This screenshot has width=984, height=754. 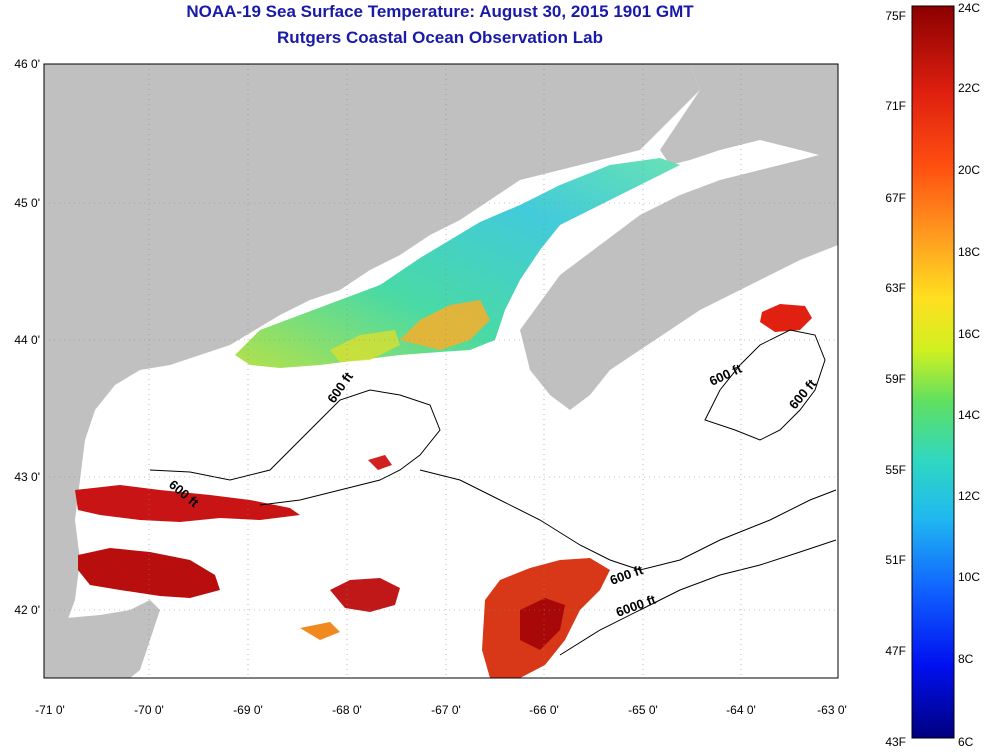 I want to click on sst-patch-orange-coast, so click(x=320, y=631).